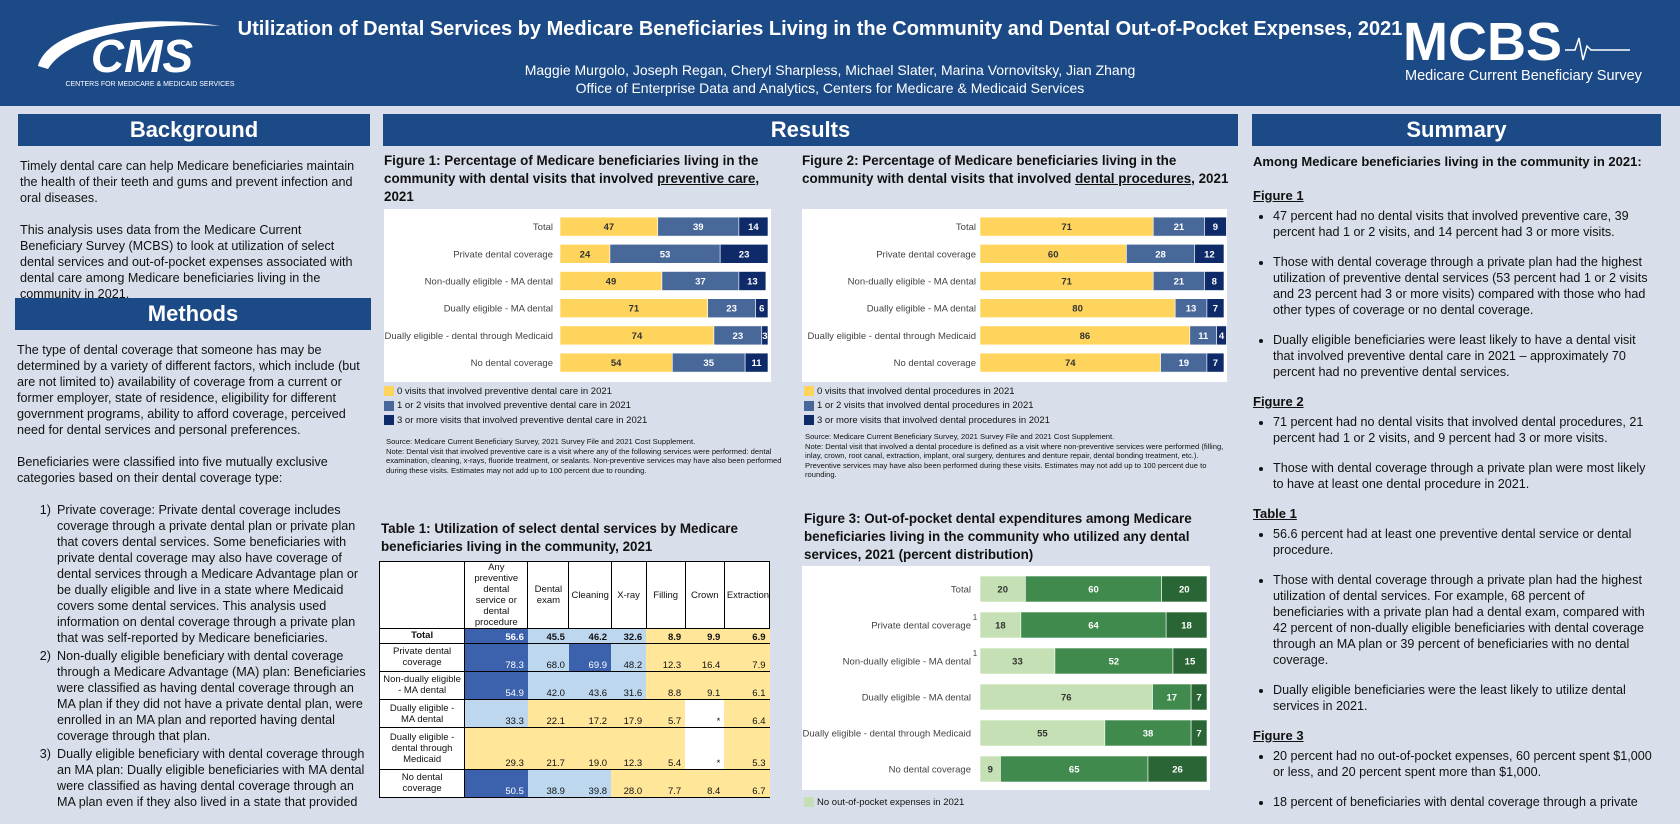 The height and width of the screenshot is (824, 1680). Describe the element at coordinates (496, 685) in the screenshot. I see `table-cell: 54.9` at that location.